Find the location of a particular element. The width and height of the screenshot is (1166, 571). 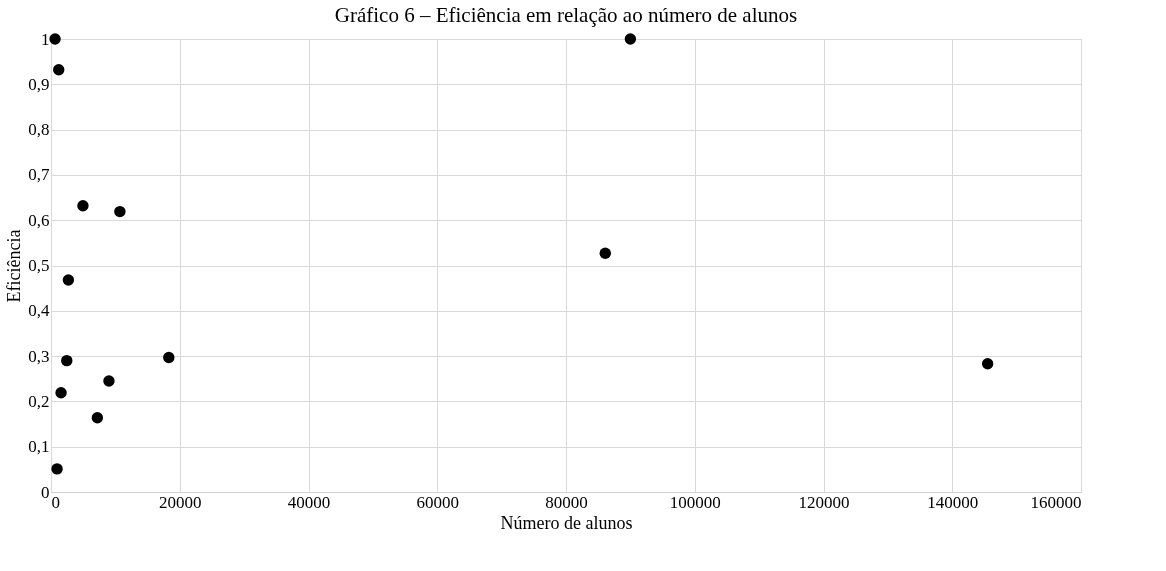

y-tick-label: 1 is located at coordinates (45, 39).